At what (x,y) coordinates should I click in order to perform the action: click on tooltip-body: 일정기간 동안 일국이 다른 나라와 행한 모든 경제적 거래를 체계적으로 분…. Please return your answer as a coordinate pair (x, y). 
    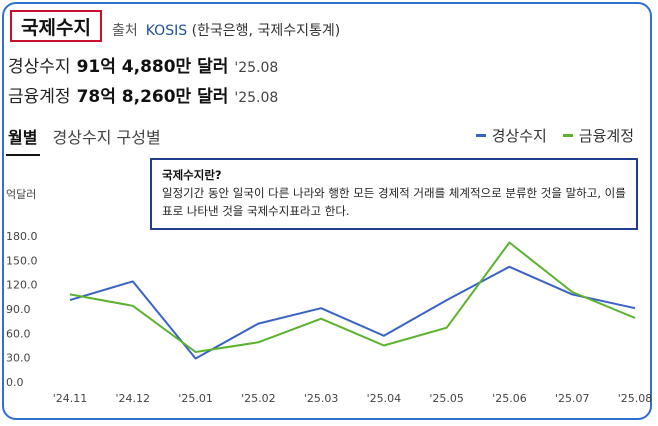
    Looking at the image, I should click on (394, 202).